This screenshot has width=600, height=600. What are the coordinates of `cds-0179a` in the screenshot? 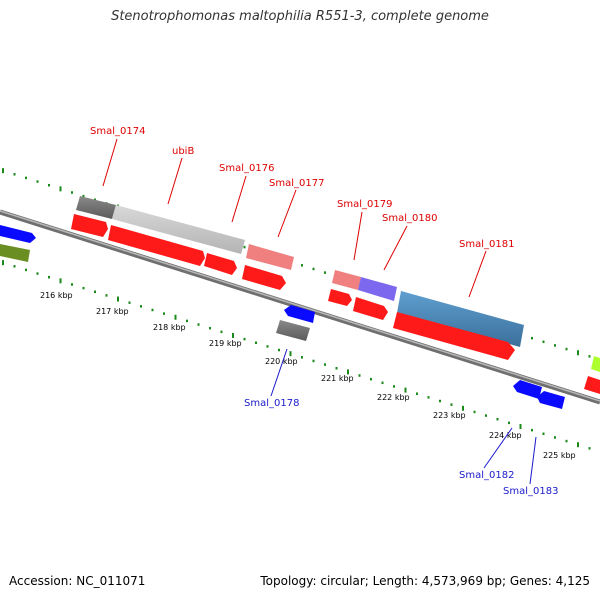 It's located at (340, 297).